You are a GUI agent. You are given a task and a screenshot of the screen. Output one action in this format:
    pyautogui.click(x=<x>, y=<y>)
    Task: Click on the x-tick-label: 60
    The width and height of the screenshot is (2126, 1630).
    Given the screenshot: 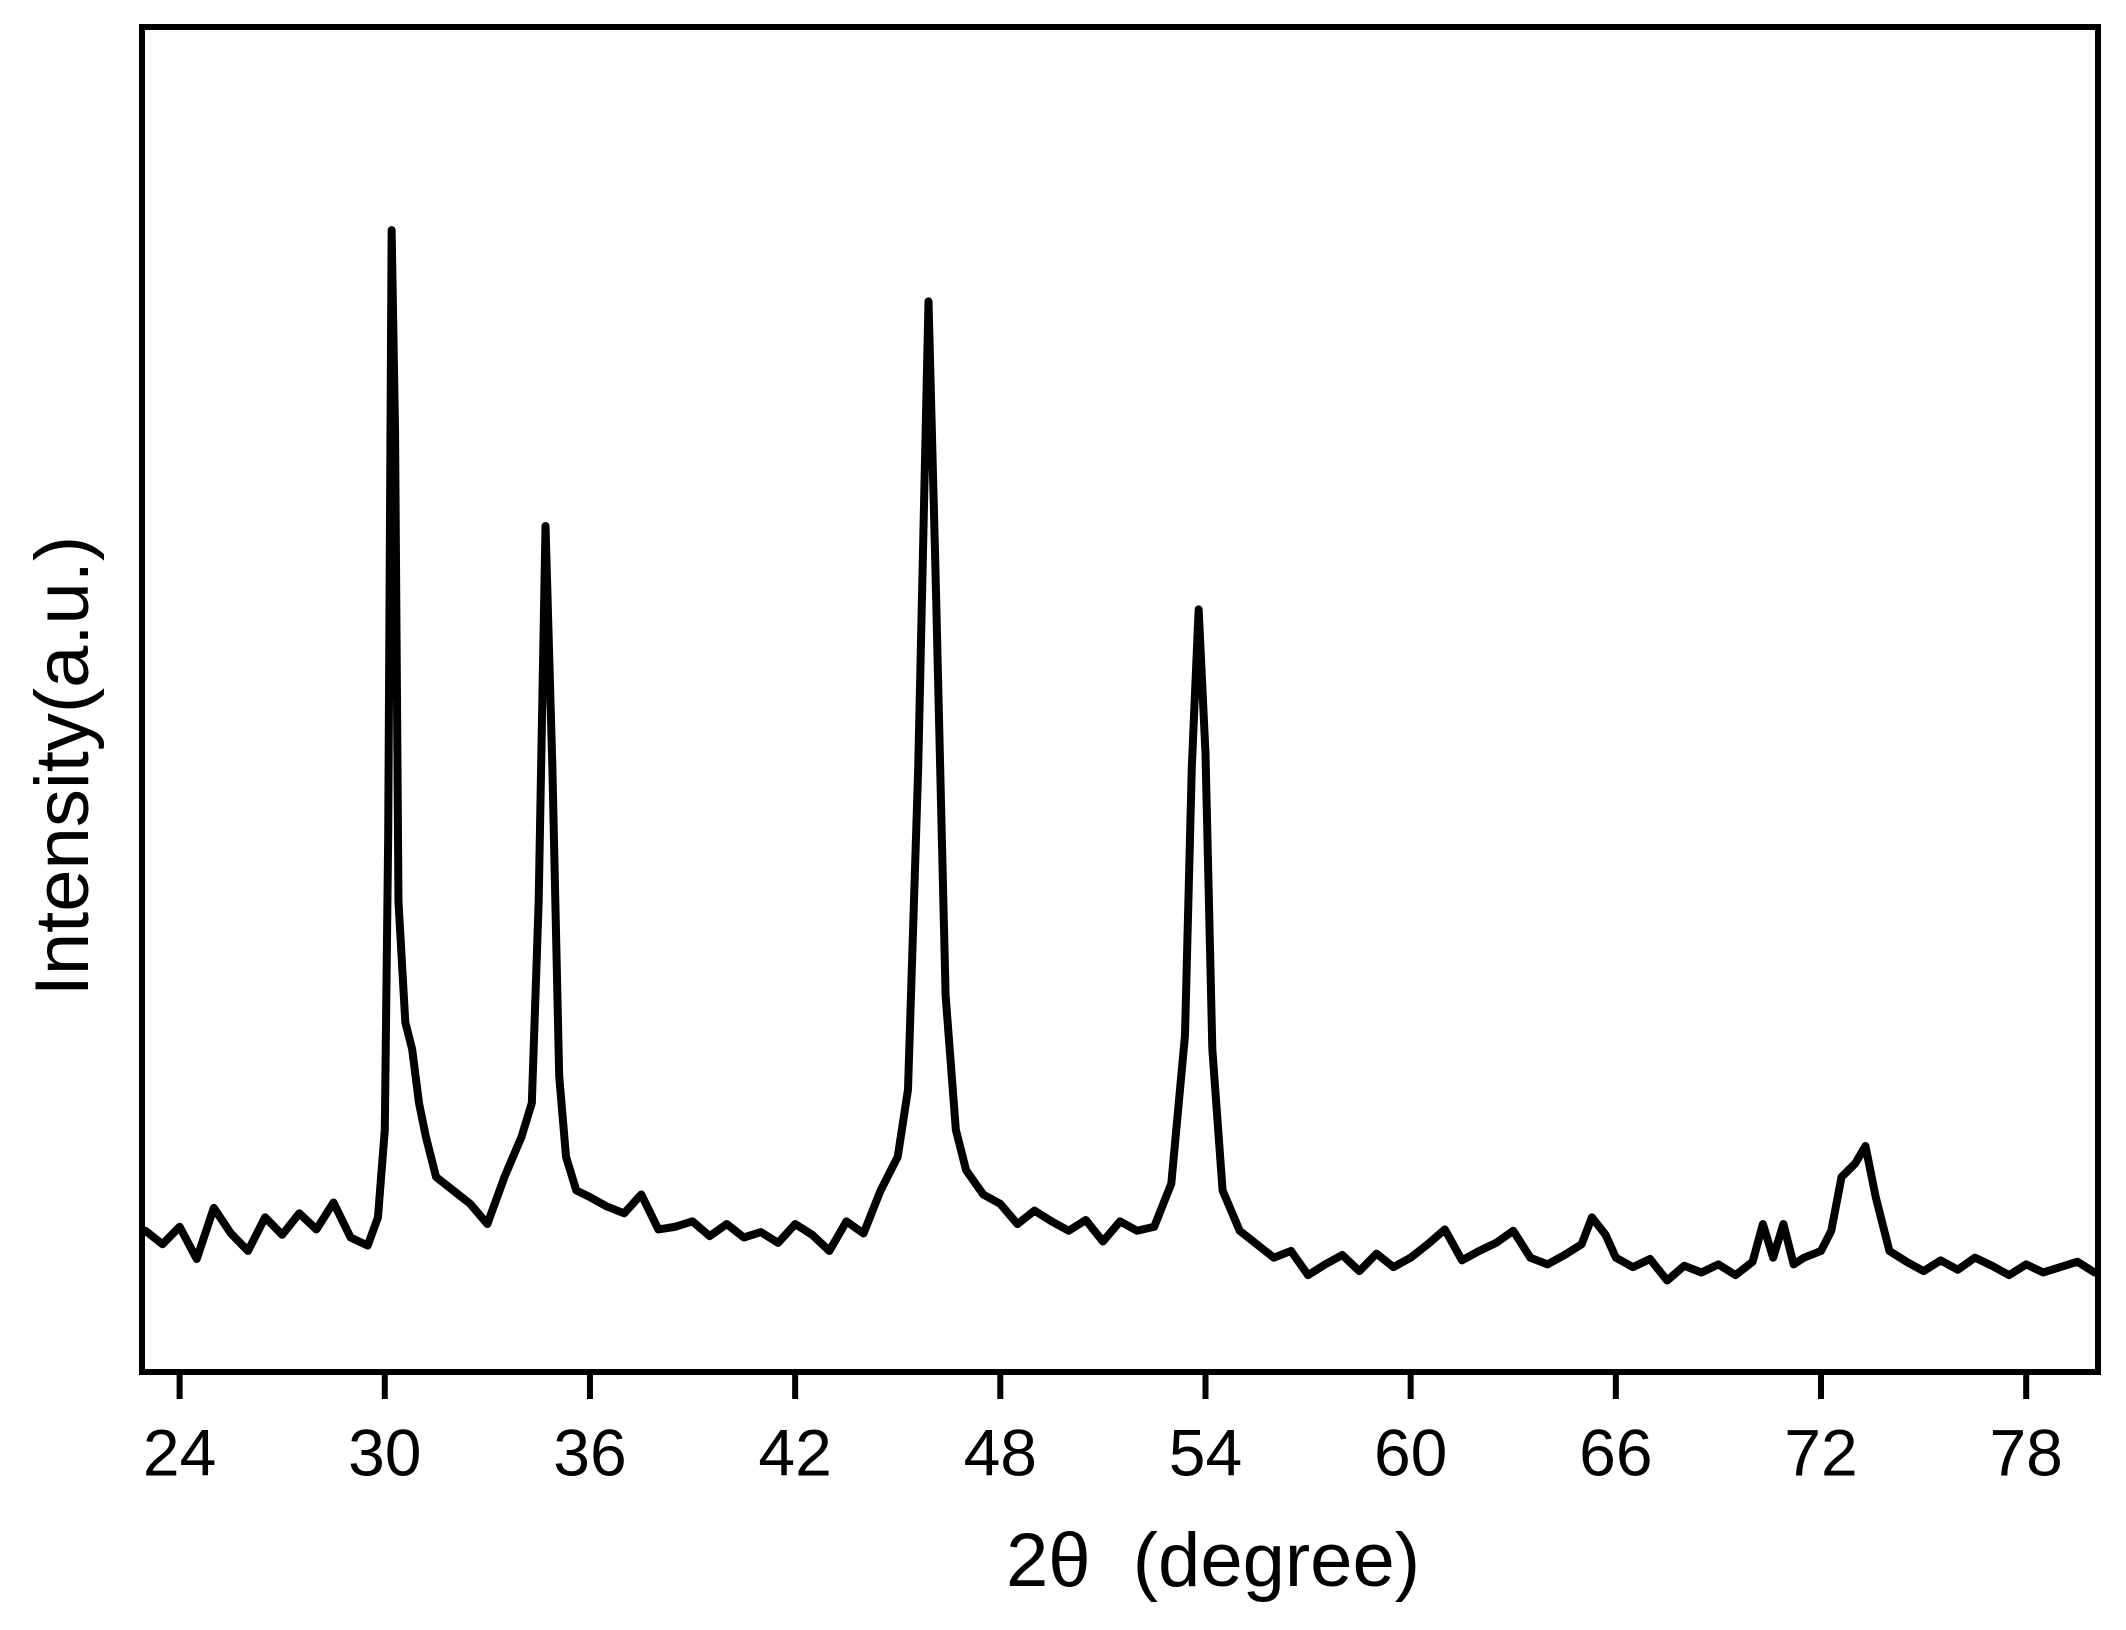 What is the action you would take?
    pyautogui.click(x=1410, y=1452)
    